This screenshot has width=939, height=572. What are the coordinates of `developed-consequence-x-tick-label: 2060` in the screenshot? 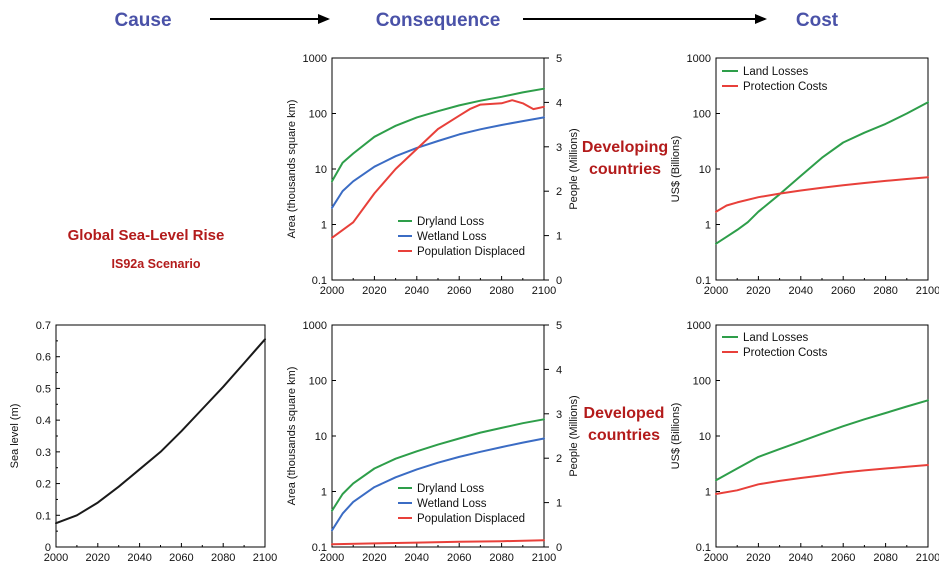 It's located at (459, 558).